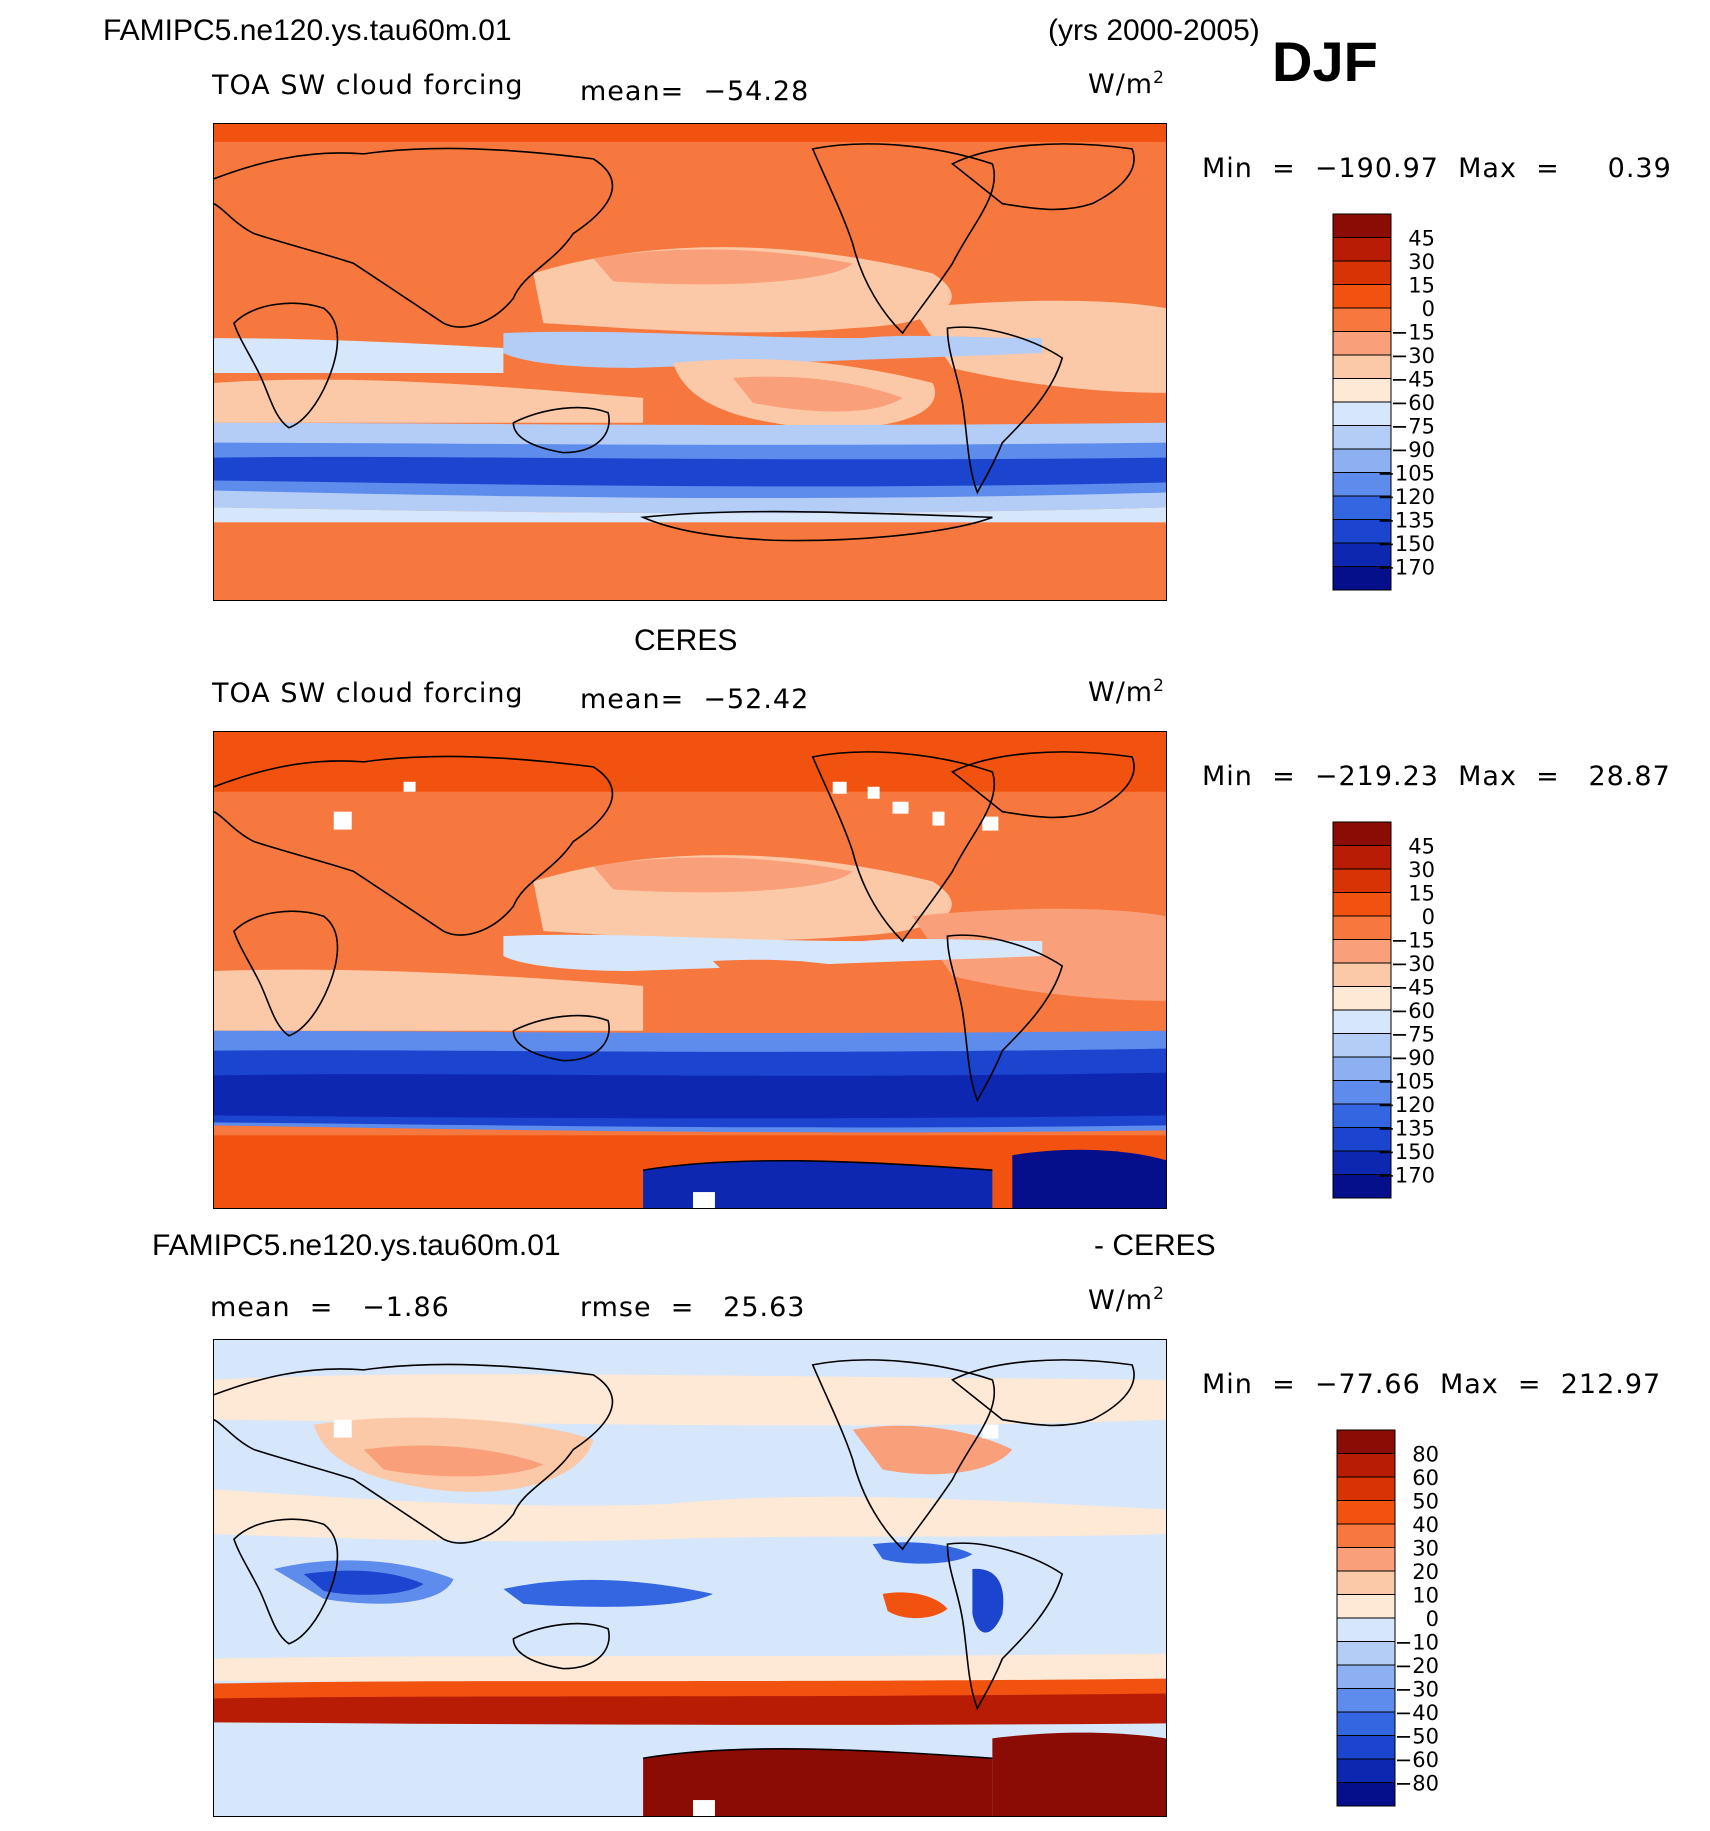  I want to click on colorbar-label: −40, so click(1417, 1713).